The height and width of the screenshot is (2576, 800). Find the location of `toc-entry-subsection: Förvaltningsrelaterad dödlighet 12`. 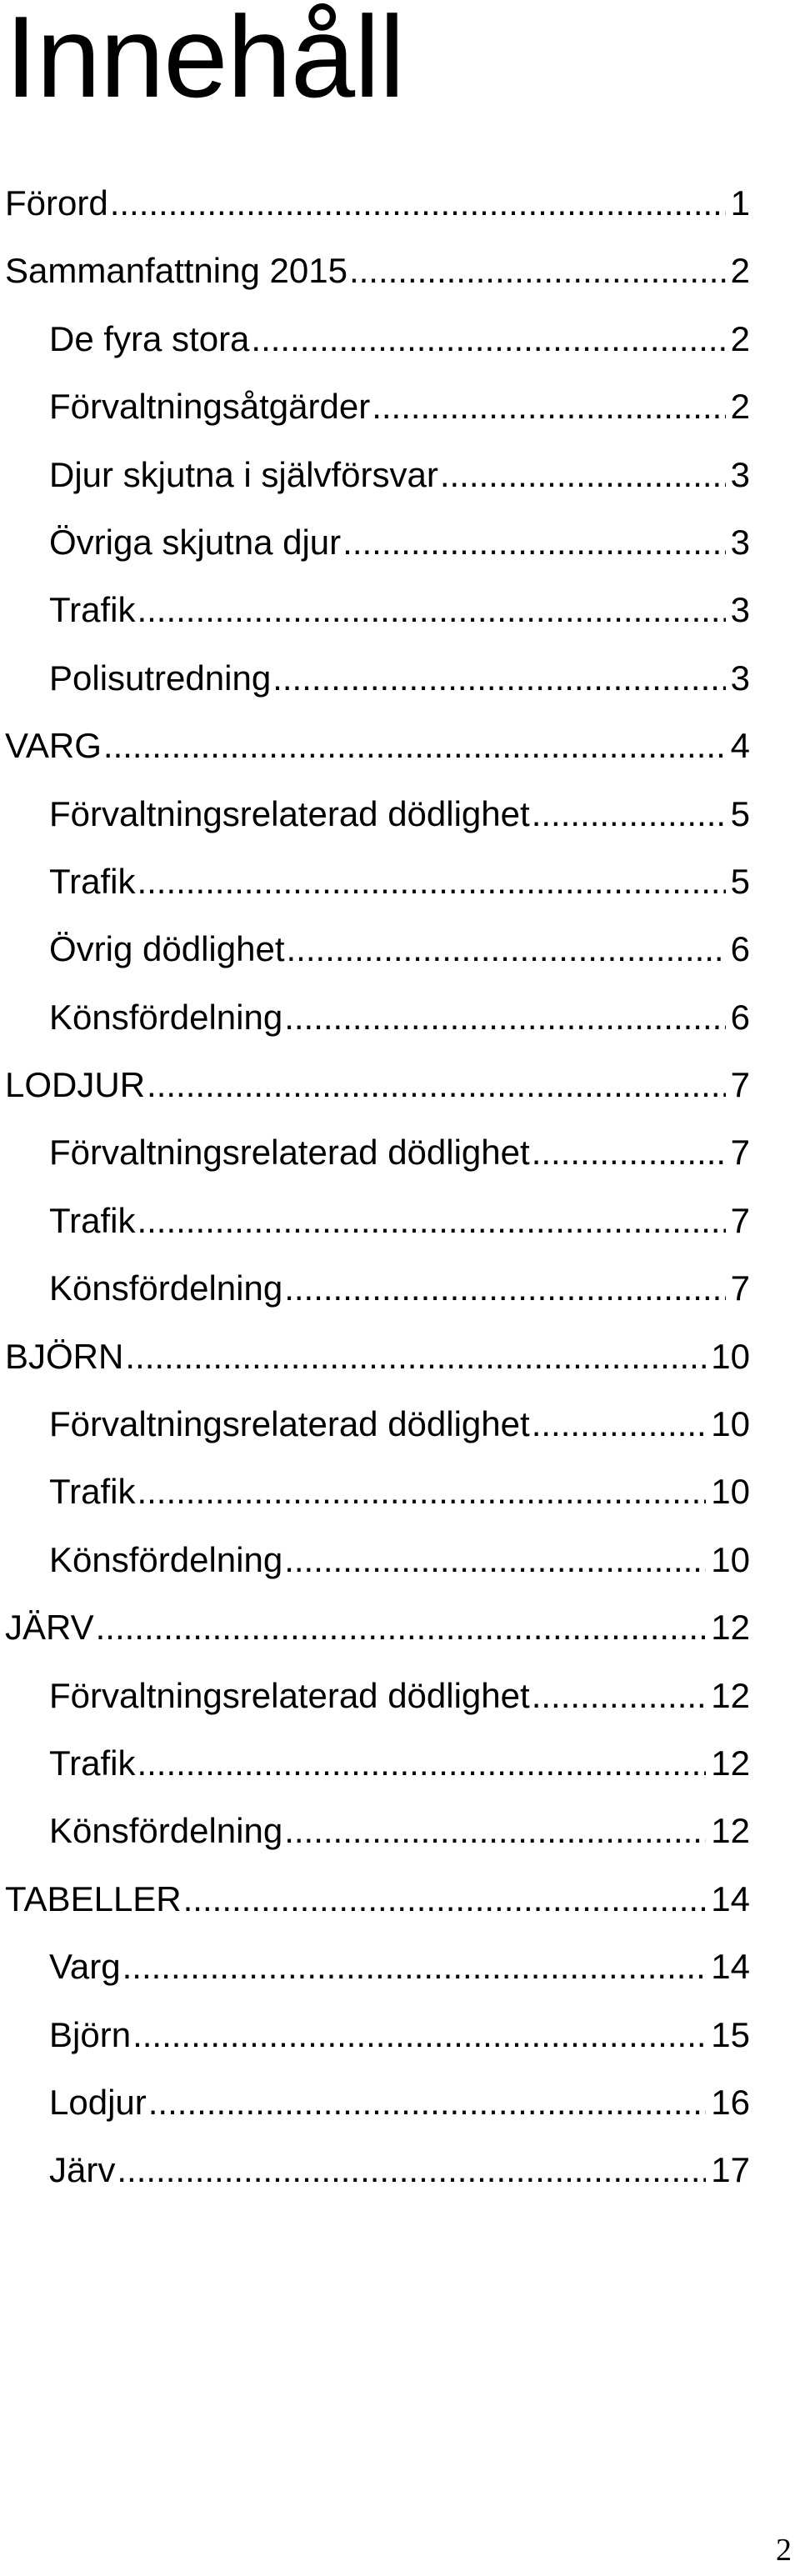

toc-entry-subsection: Förvaltningsrelaterad dödlighet 12 is located at coordinates (375, 1696).